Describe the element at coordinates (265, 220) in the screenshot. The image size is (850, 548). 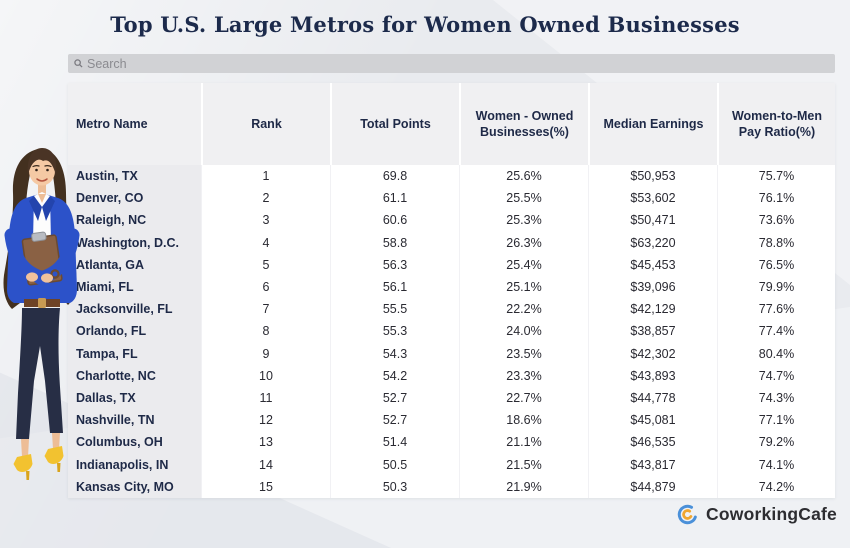
I see `rank-cell: 3` at that location.